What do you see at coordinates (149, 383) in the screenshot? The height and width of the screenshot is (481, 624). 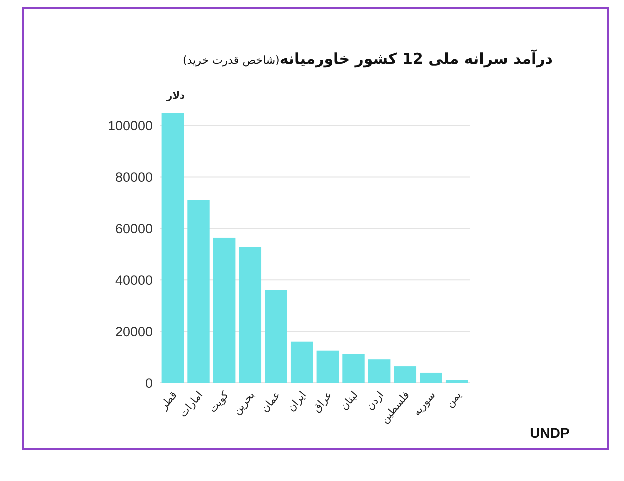 I see `y-tick-label: 0` at bounding box center [149, 383].